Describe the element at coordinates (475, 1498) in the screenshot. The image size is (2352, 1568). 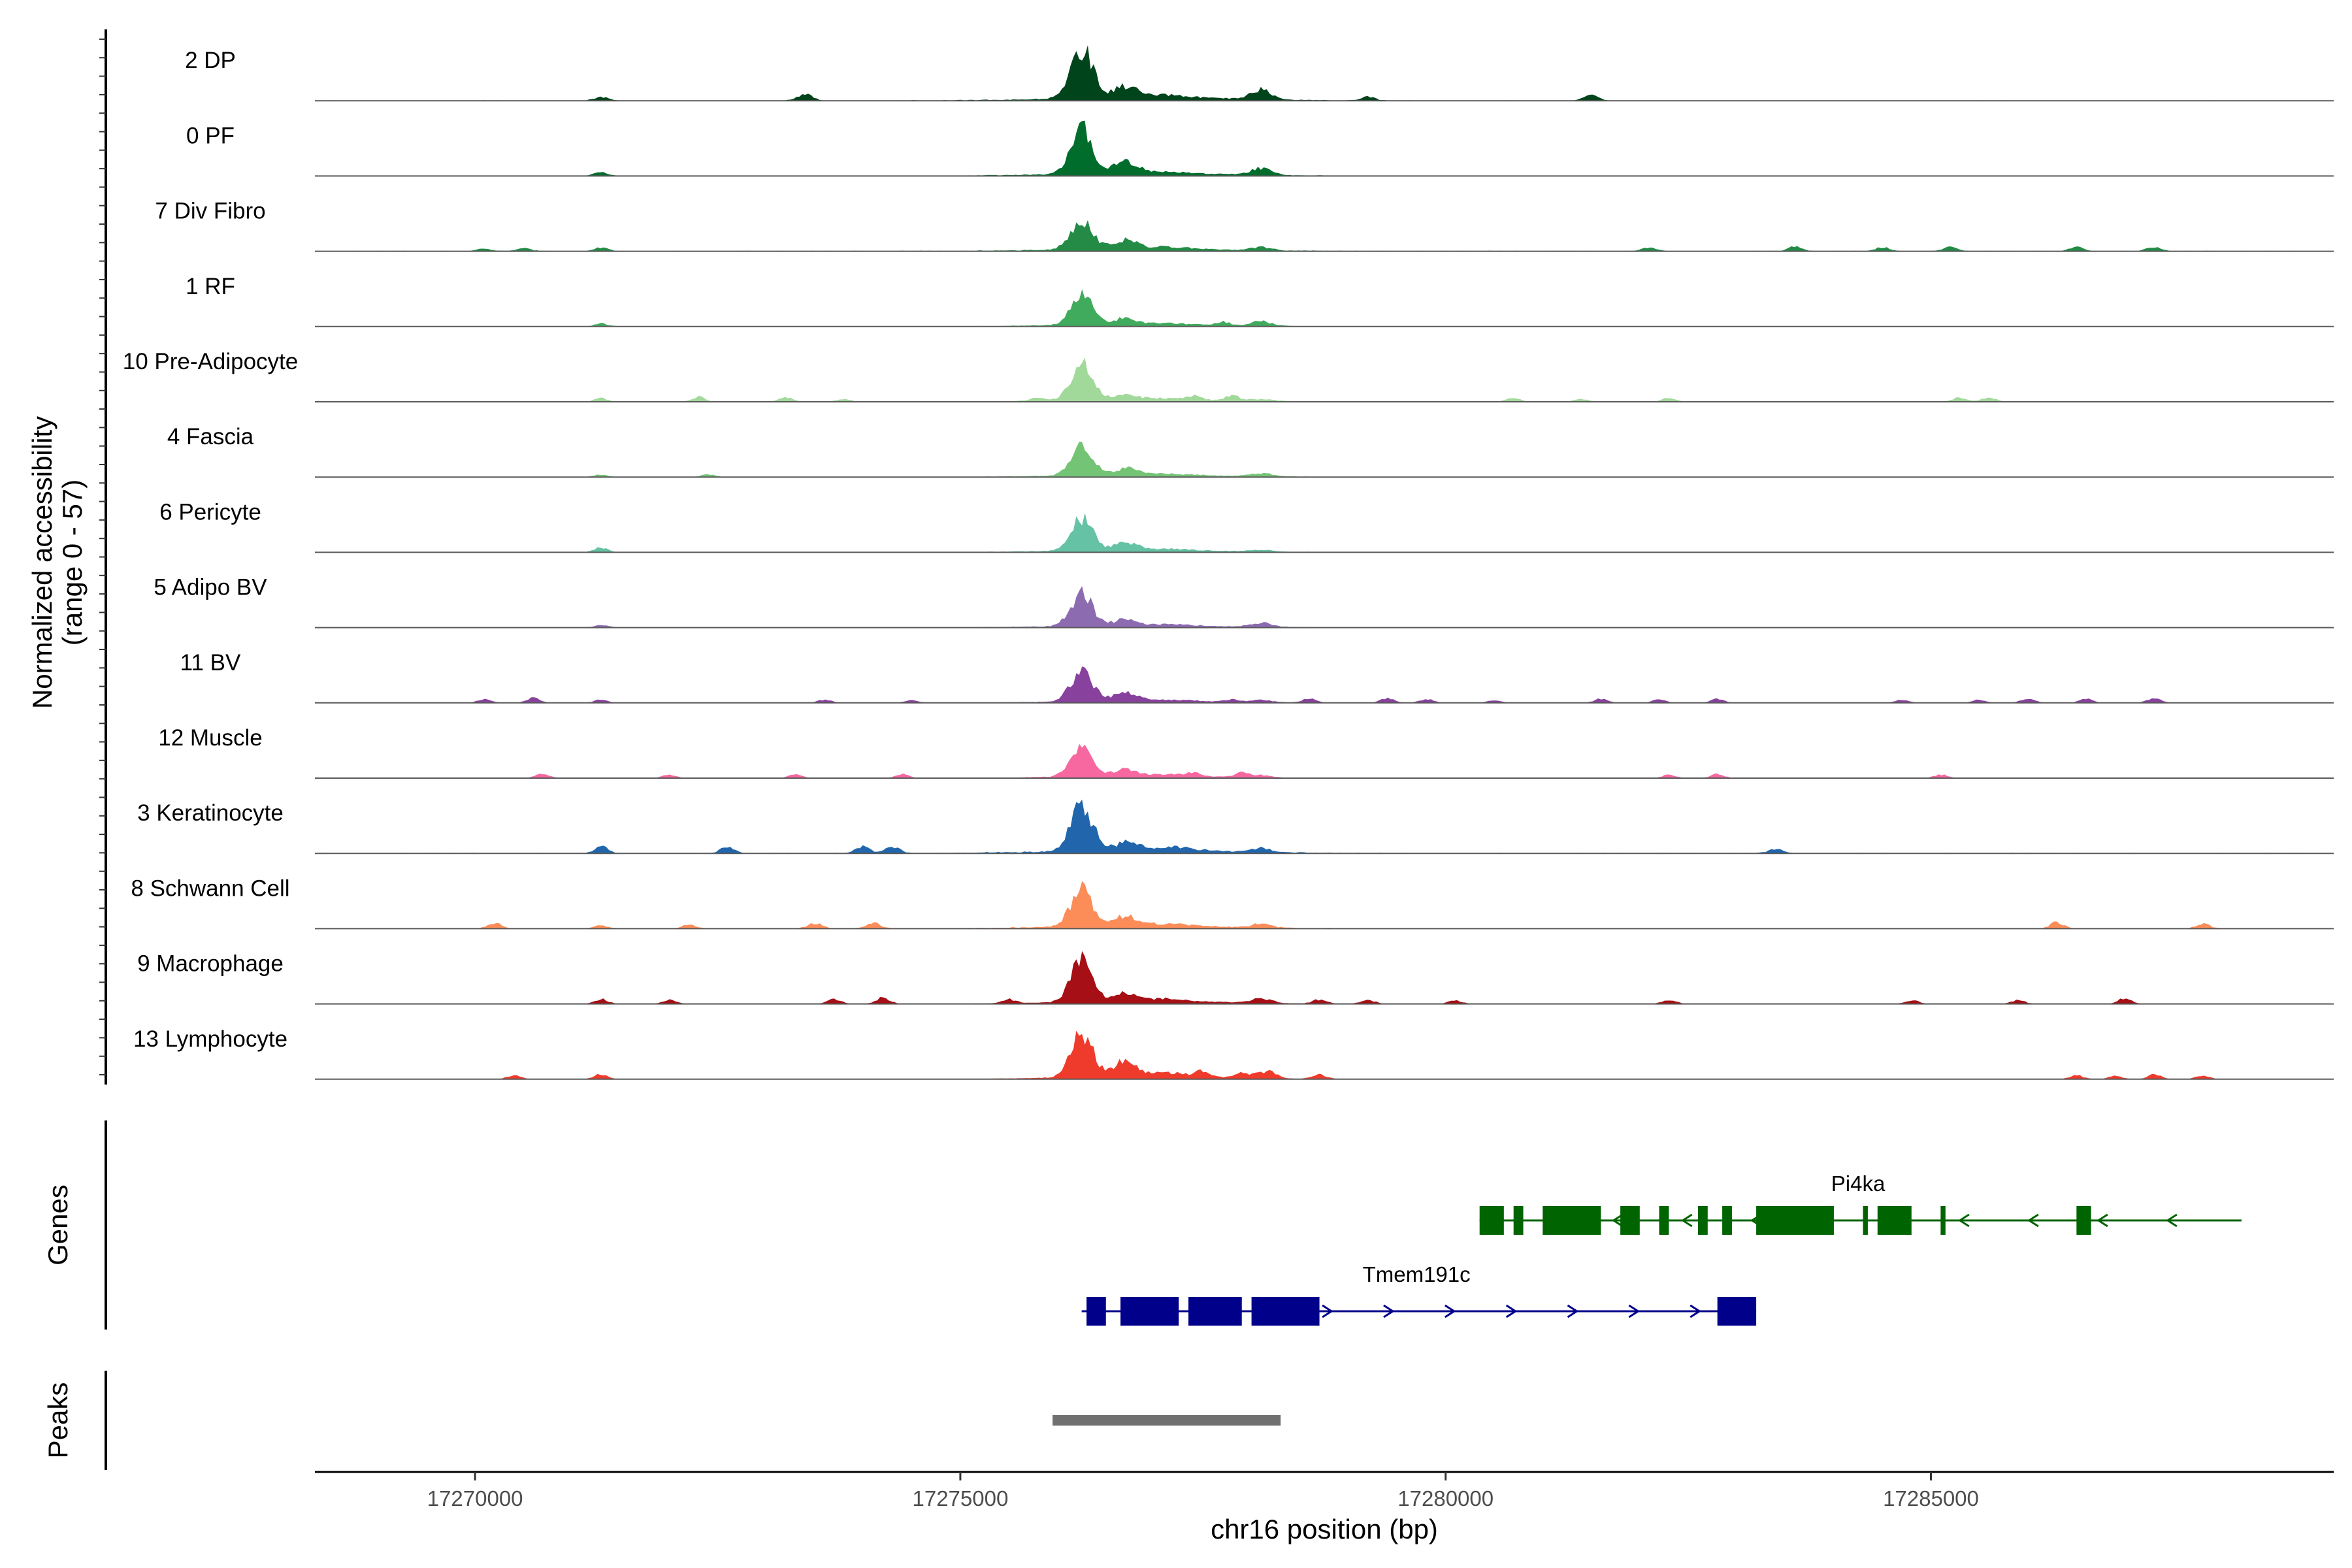
I see `x-tick-label: 17270000` at that location.